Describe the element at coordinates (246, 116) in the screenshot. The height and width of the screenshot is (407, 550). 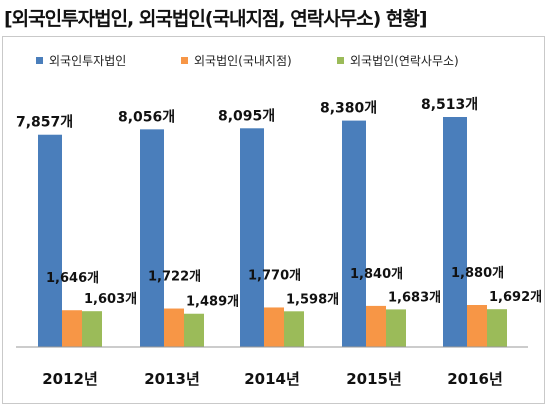
I see `data-label-s1-3: 8,095개` at that location.